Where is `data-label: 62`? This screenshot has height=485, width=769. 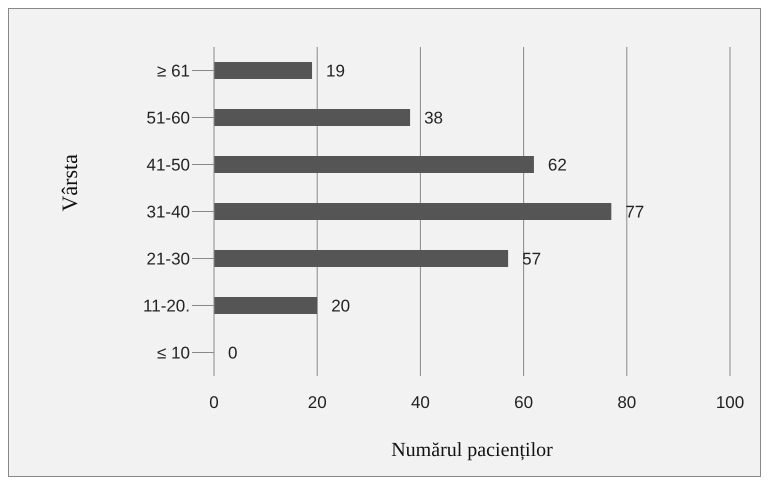
data-label: 62 is located at coordinates (557, 164).